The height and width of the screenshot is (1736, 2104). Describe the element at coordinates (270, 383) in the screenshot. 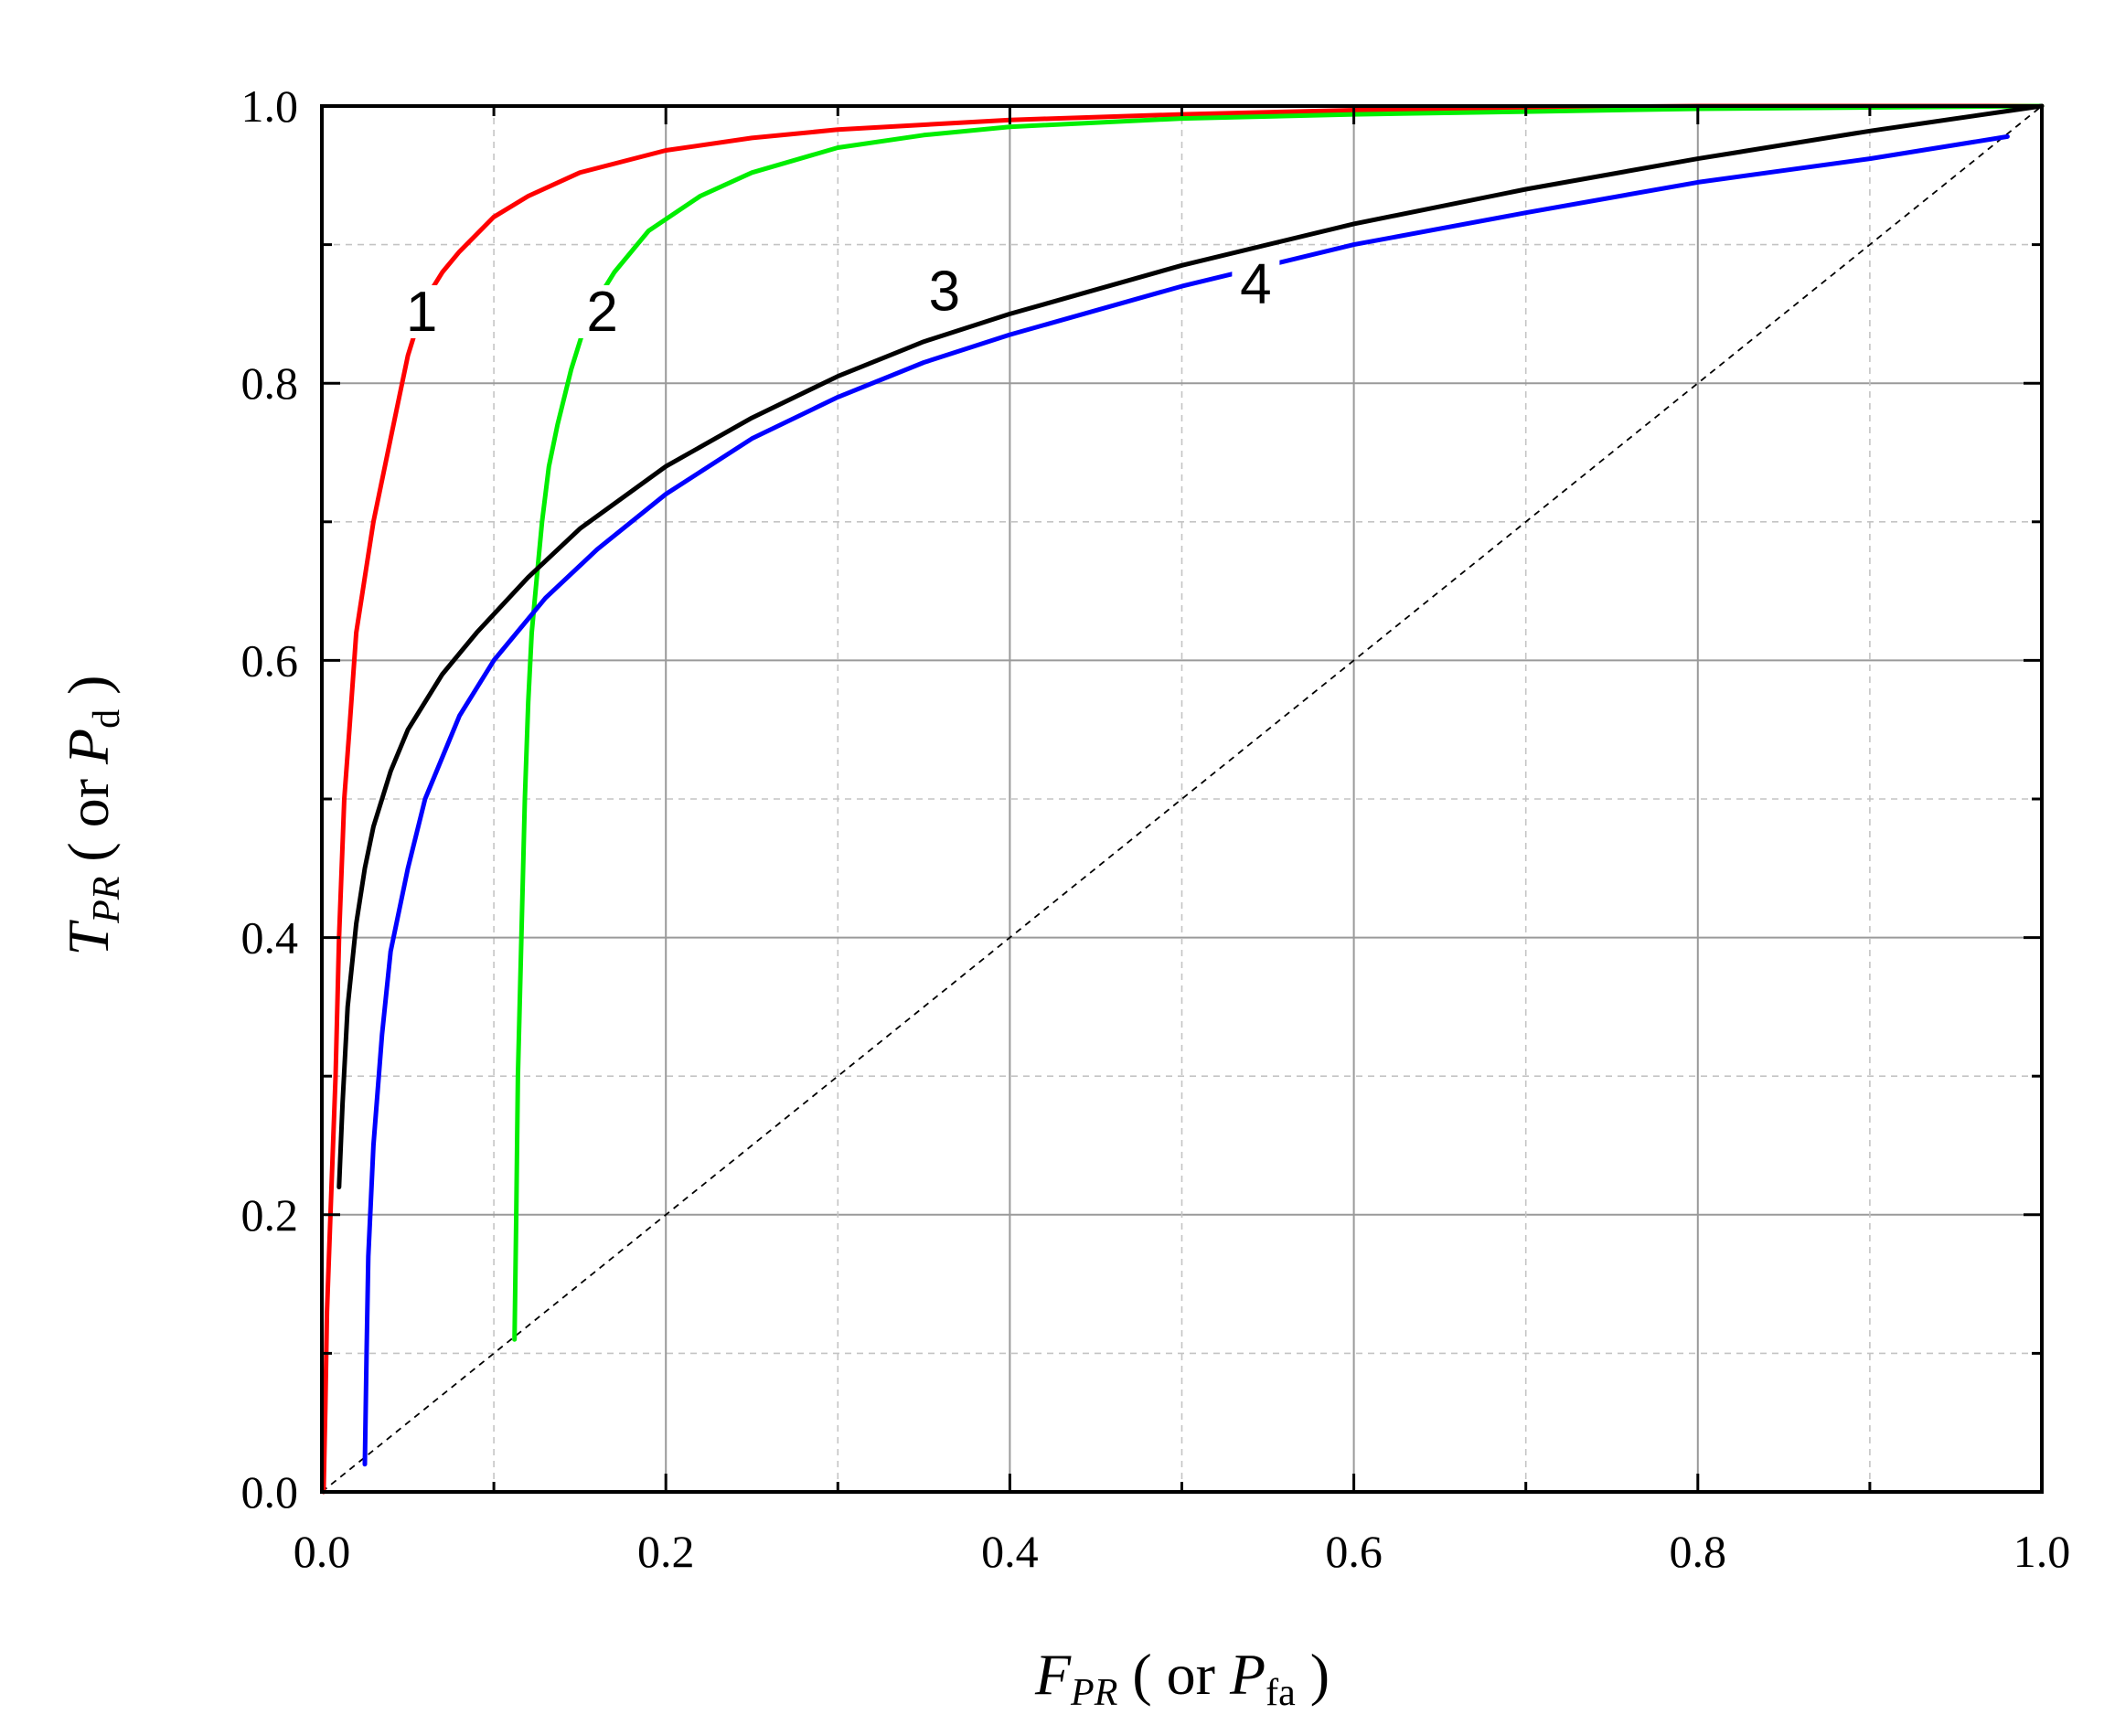

I see `y-tick-label: 0.8` at that location.